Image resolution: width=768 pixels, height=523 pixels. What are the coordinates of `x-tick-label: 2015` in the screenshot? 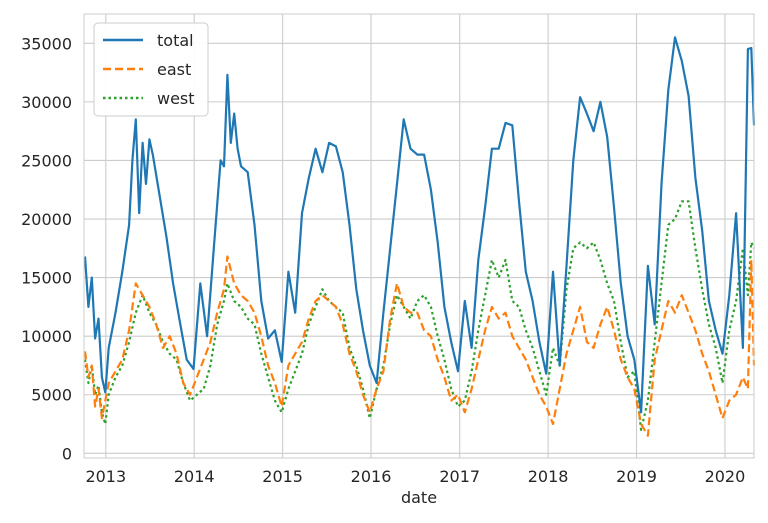 It's located at (282, 476).